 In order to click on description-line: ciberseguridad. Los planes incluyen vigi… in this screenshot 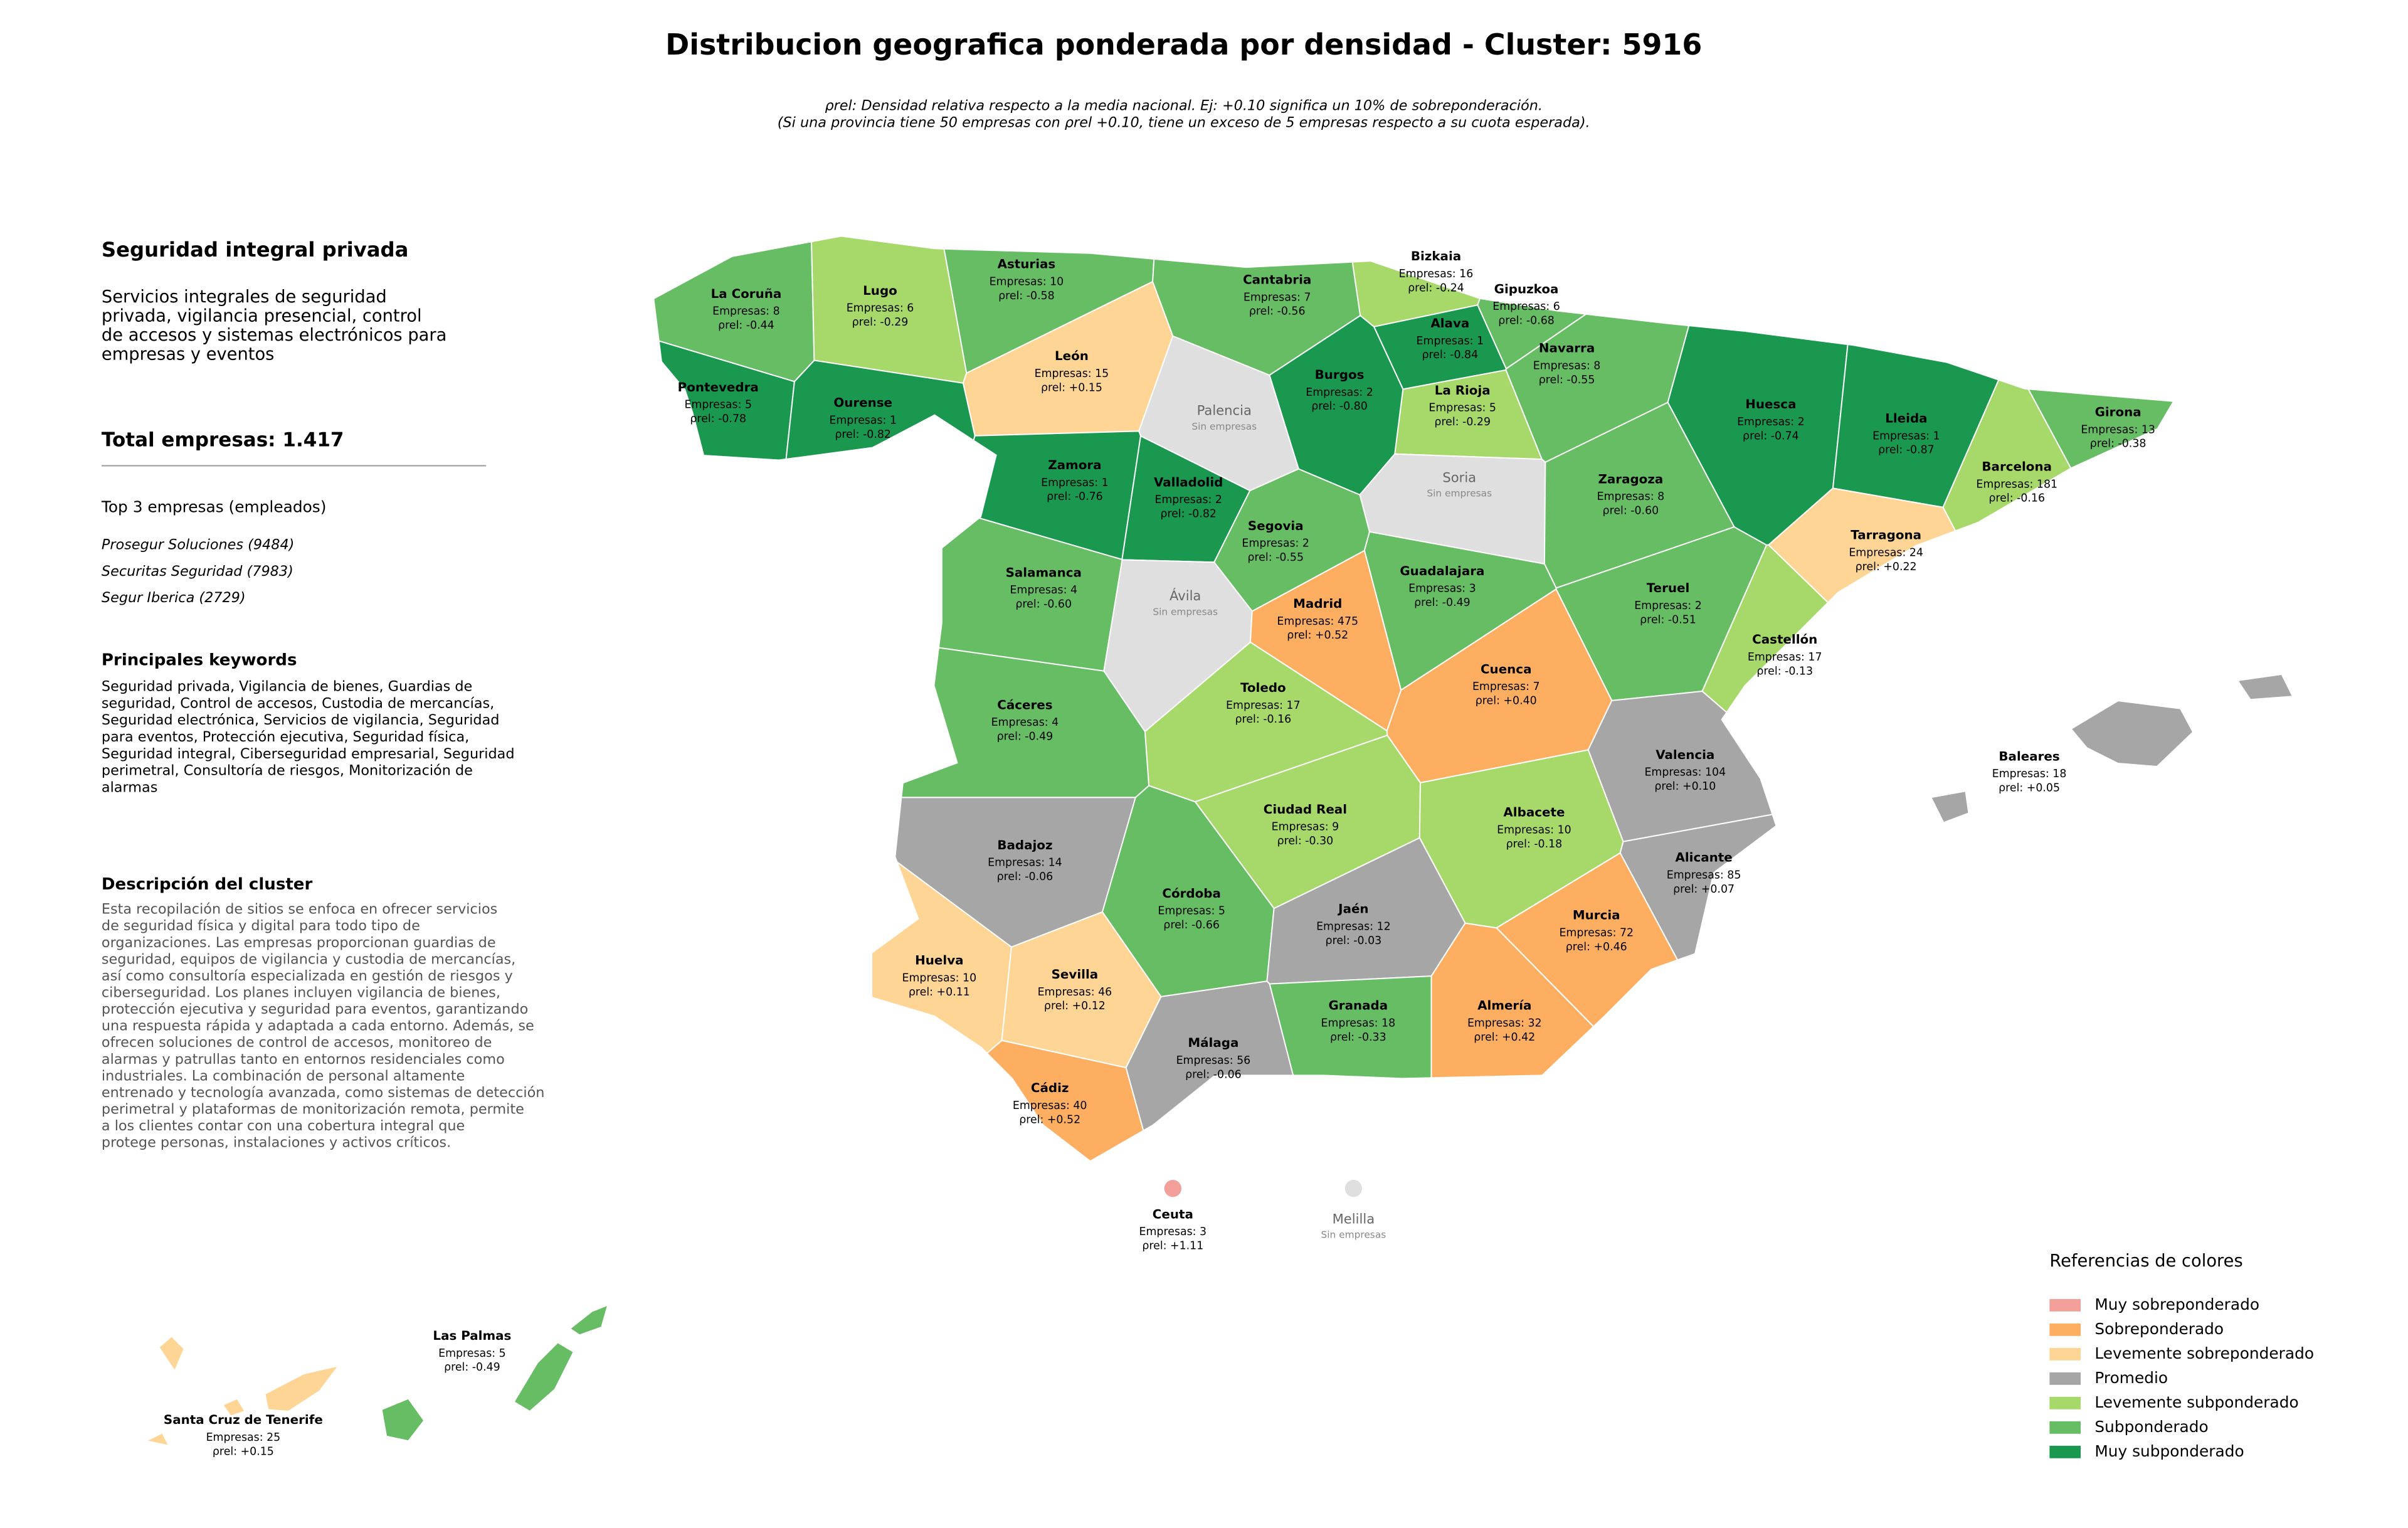, I will do `click(301, 993)`.